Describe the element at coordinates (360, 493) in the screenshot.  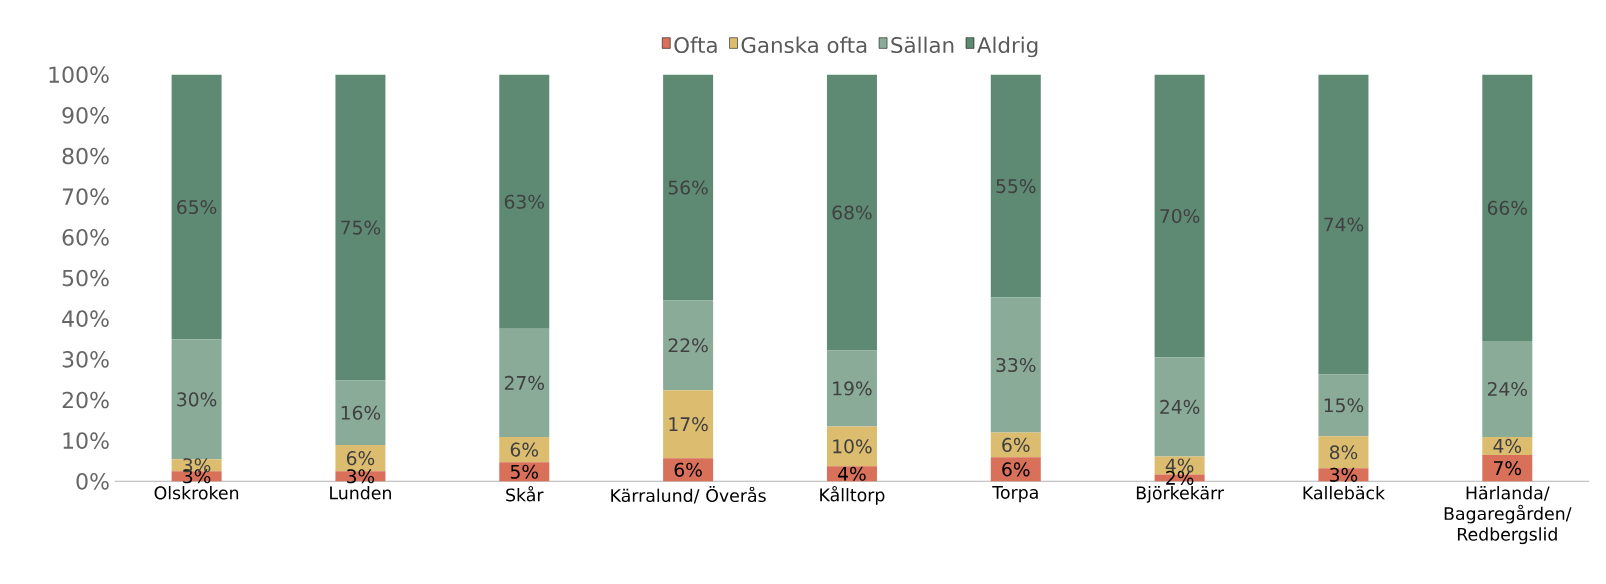
I see `x-tick-label: Lunden` at that location.